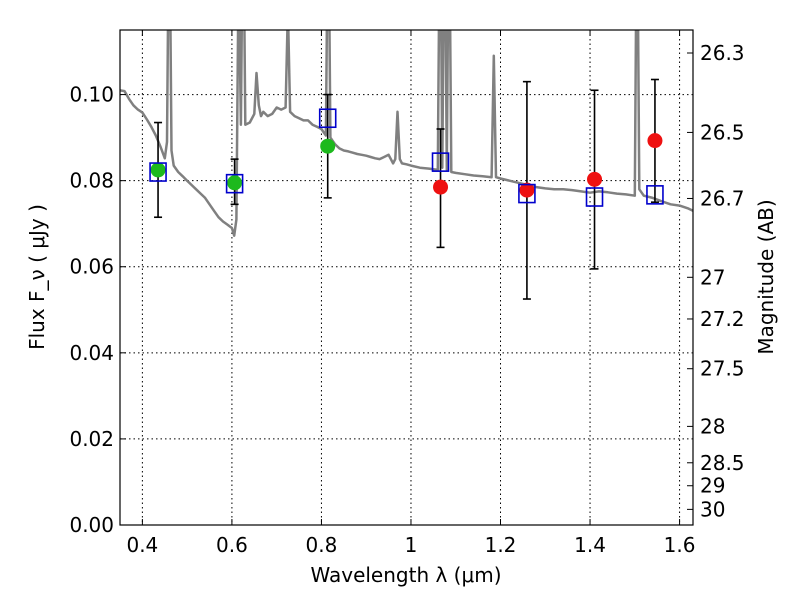 Image resolution: width=800 pixels, height=600 pixels. Describe the element at coordinates (405, 575) in the screenshot. I see `x-axis-label: Wavelength λ (μm)` at that location.